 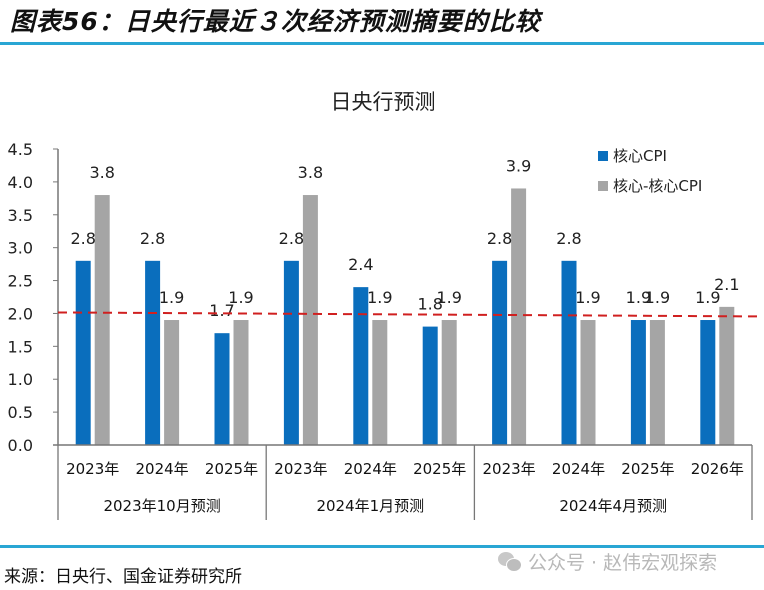 I want to click on wechat-icon, so click(x=510, y=561).